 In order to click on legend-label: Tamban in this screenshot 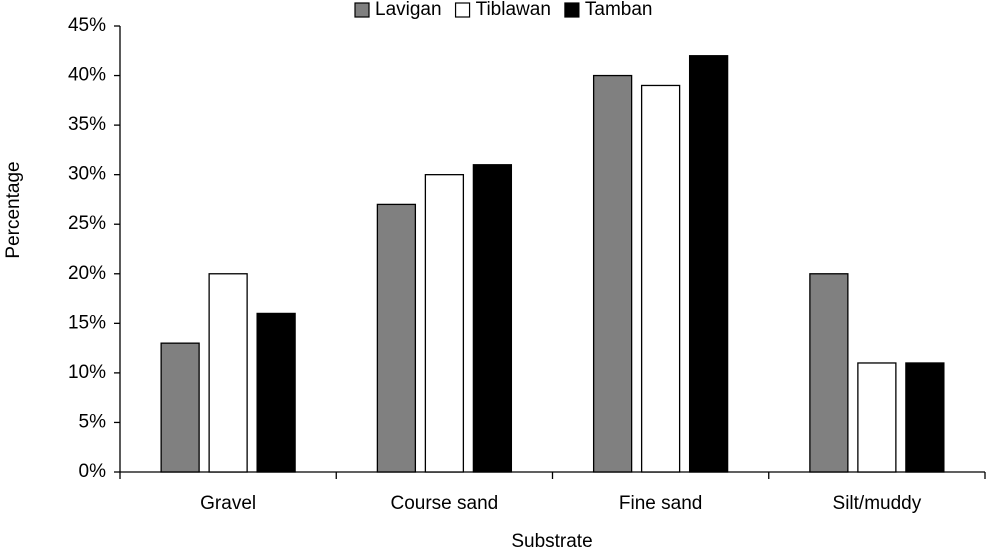, I will do `click(619, 10)`.